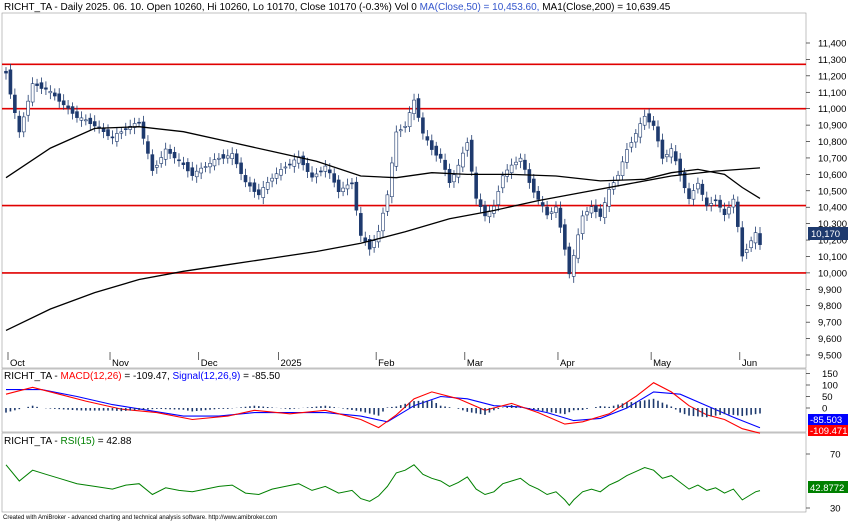  I want to click on ma50-legend: MA(Close,50) = 10,453.60,, so click(481, 7).